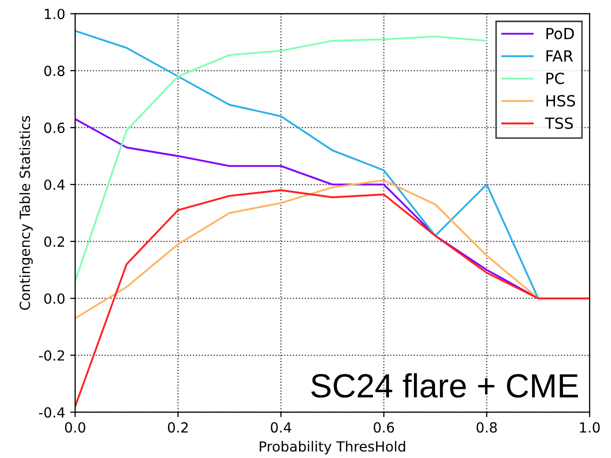  Describe the element at coordinates (555, 78) in the screenshot. I see `legend-label: PC` at that location.